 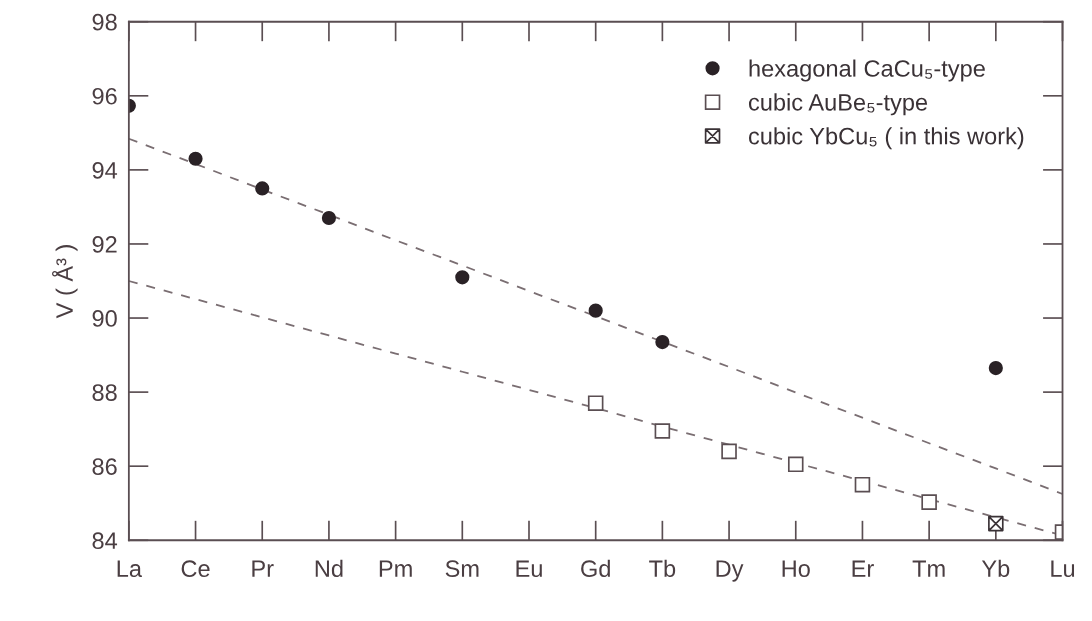 I want to click on x-tick-label: Sm, so click(x=462, y=569).